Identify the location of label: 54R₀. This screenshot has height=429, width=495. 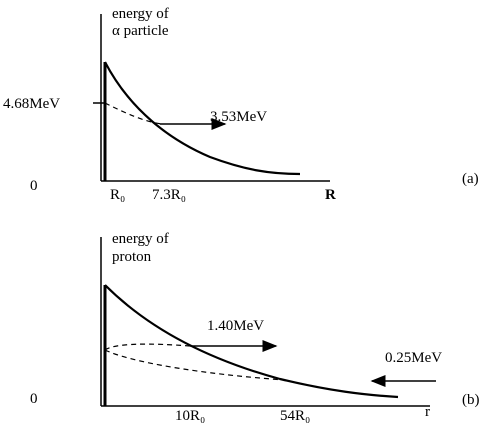
(295, 416).